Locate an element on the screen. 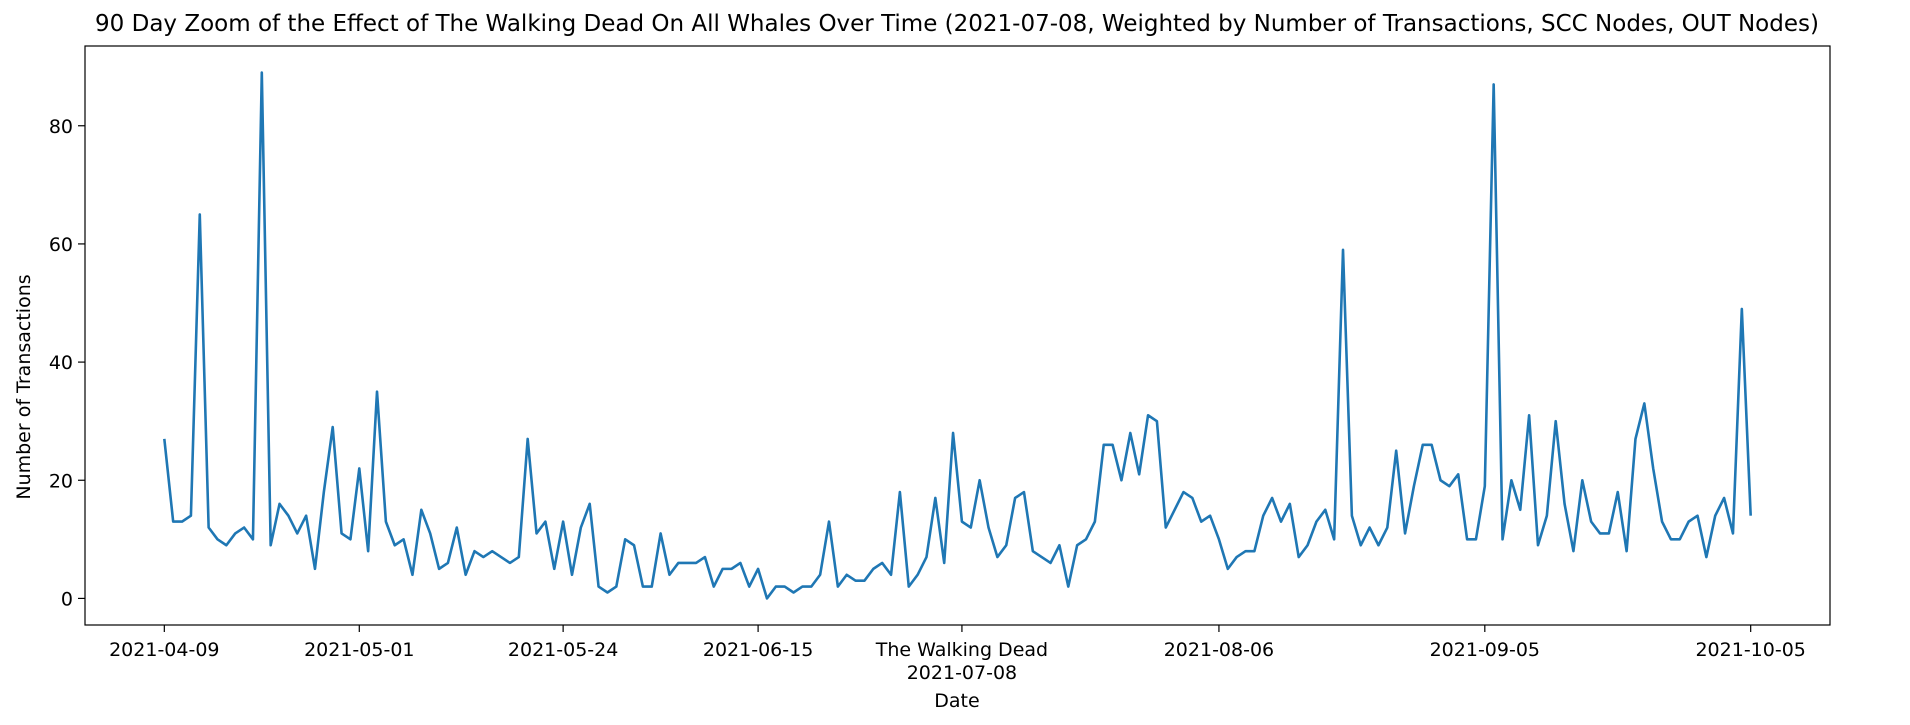  y-tick-label: 20 is located at coordinates (61, 481).